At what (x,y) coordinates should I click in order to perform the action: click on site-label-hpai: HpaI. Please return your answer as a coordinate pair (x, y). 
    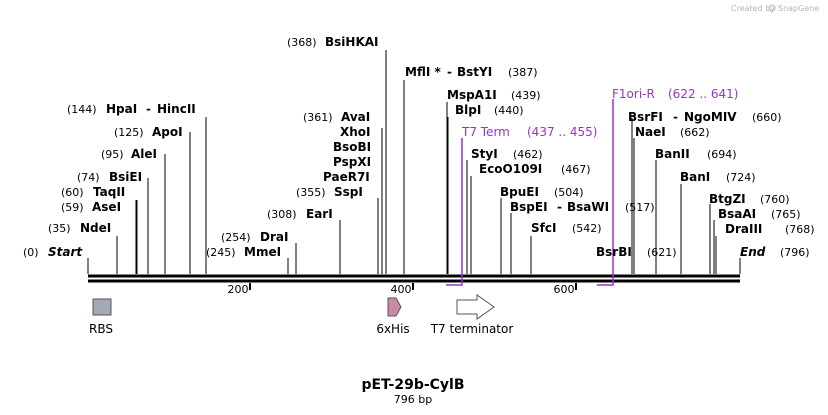
    Looking at the image, I should click on (121, 109).